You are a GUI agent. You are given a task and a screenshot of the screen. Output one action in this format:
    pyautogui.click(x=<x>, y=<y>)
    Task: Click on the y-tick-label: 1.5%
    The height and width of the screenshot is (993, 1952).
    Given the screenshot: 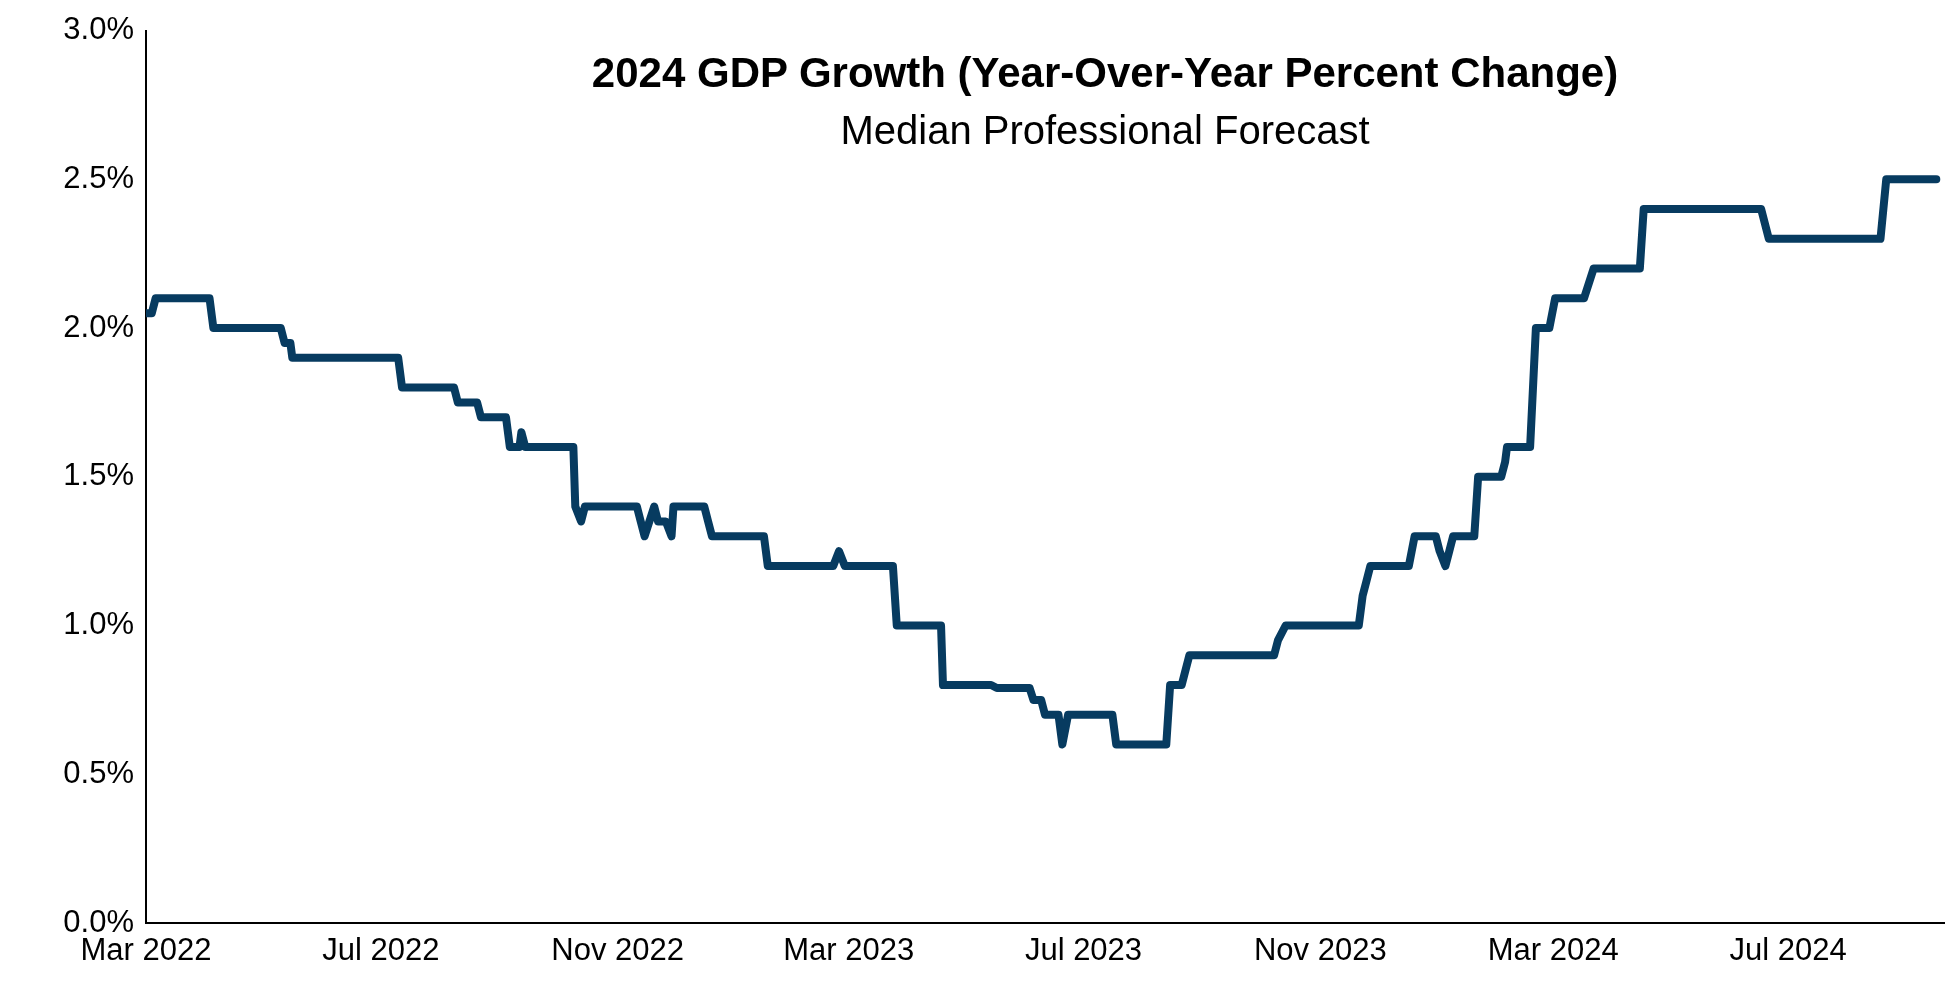 What is the action you would take?
    pyautogui.click(x=98, y=475)
    